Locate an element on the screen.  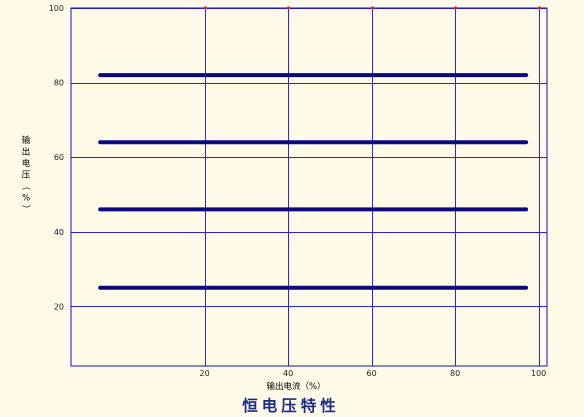
chart-title: 恒电压特性 is located at coordinates (291, 405).